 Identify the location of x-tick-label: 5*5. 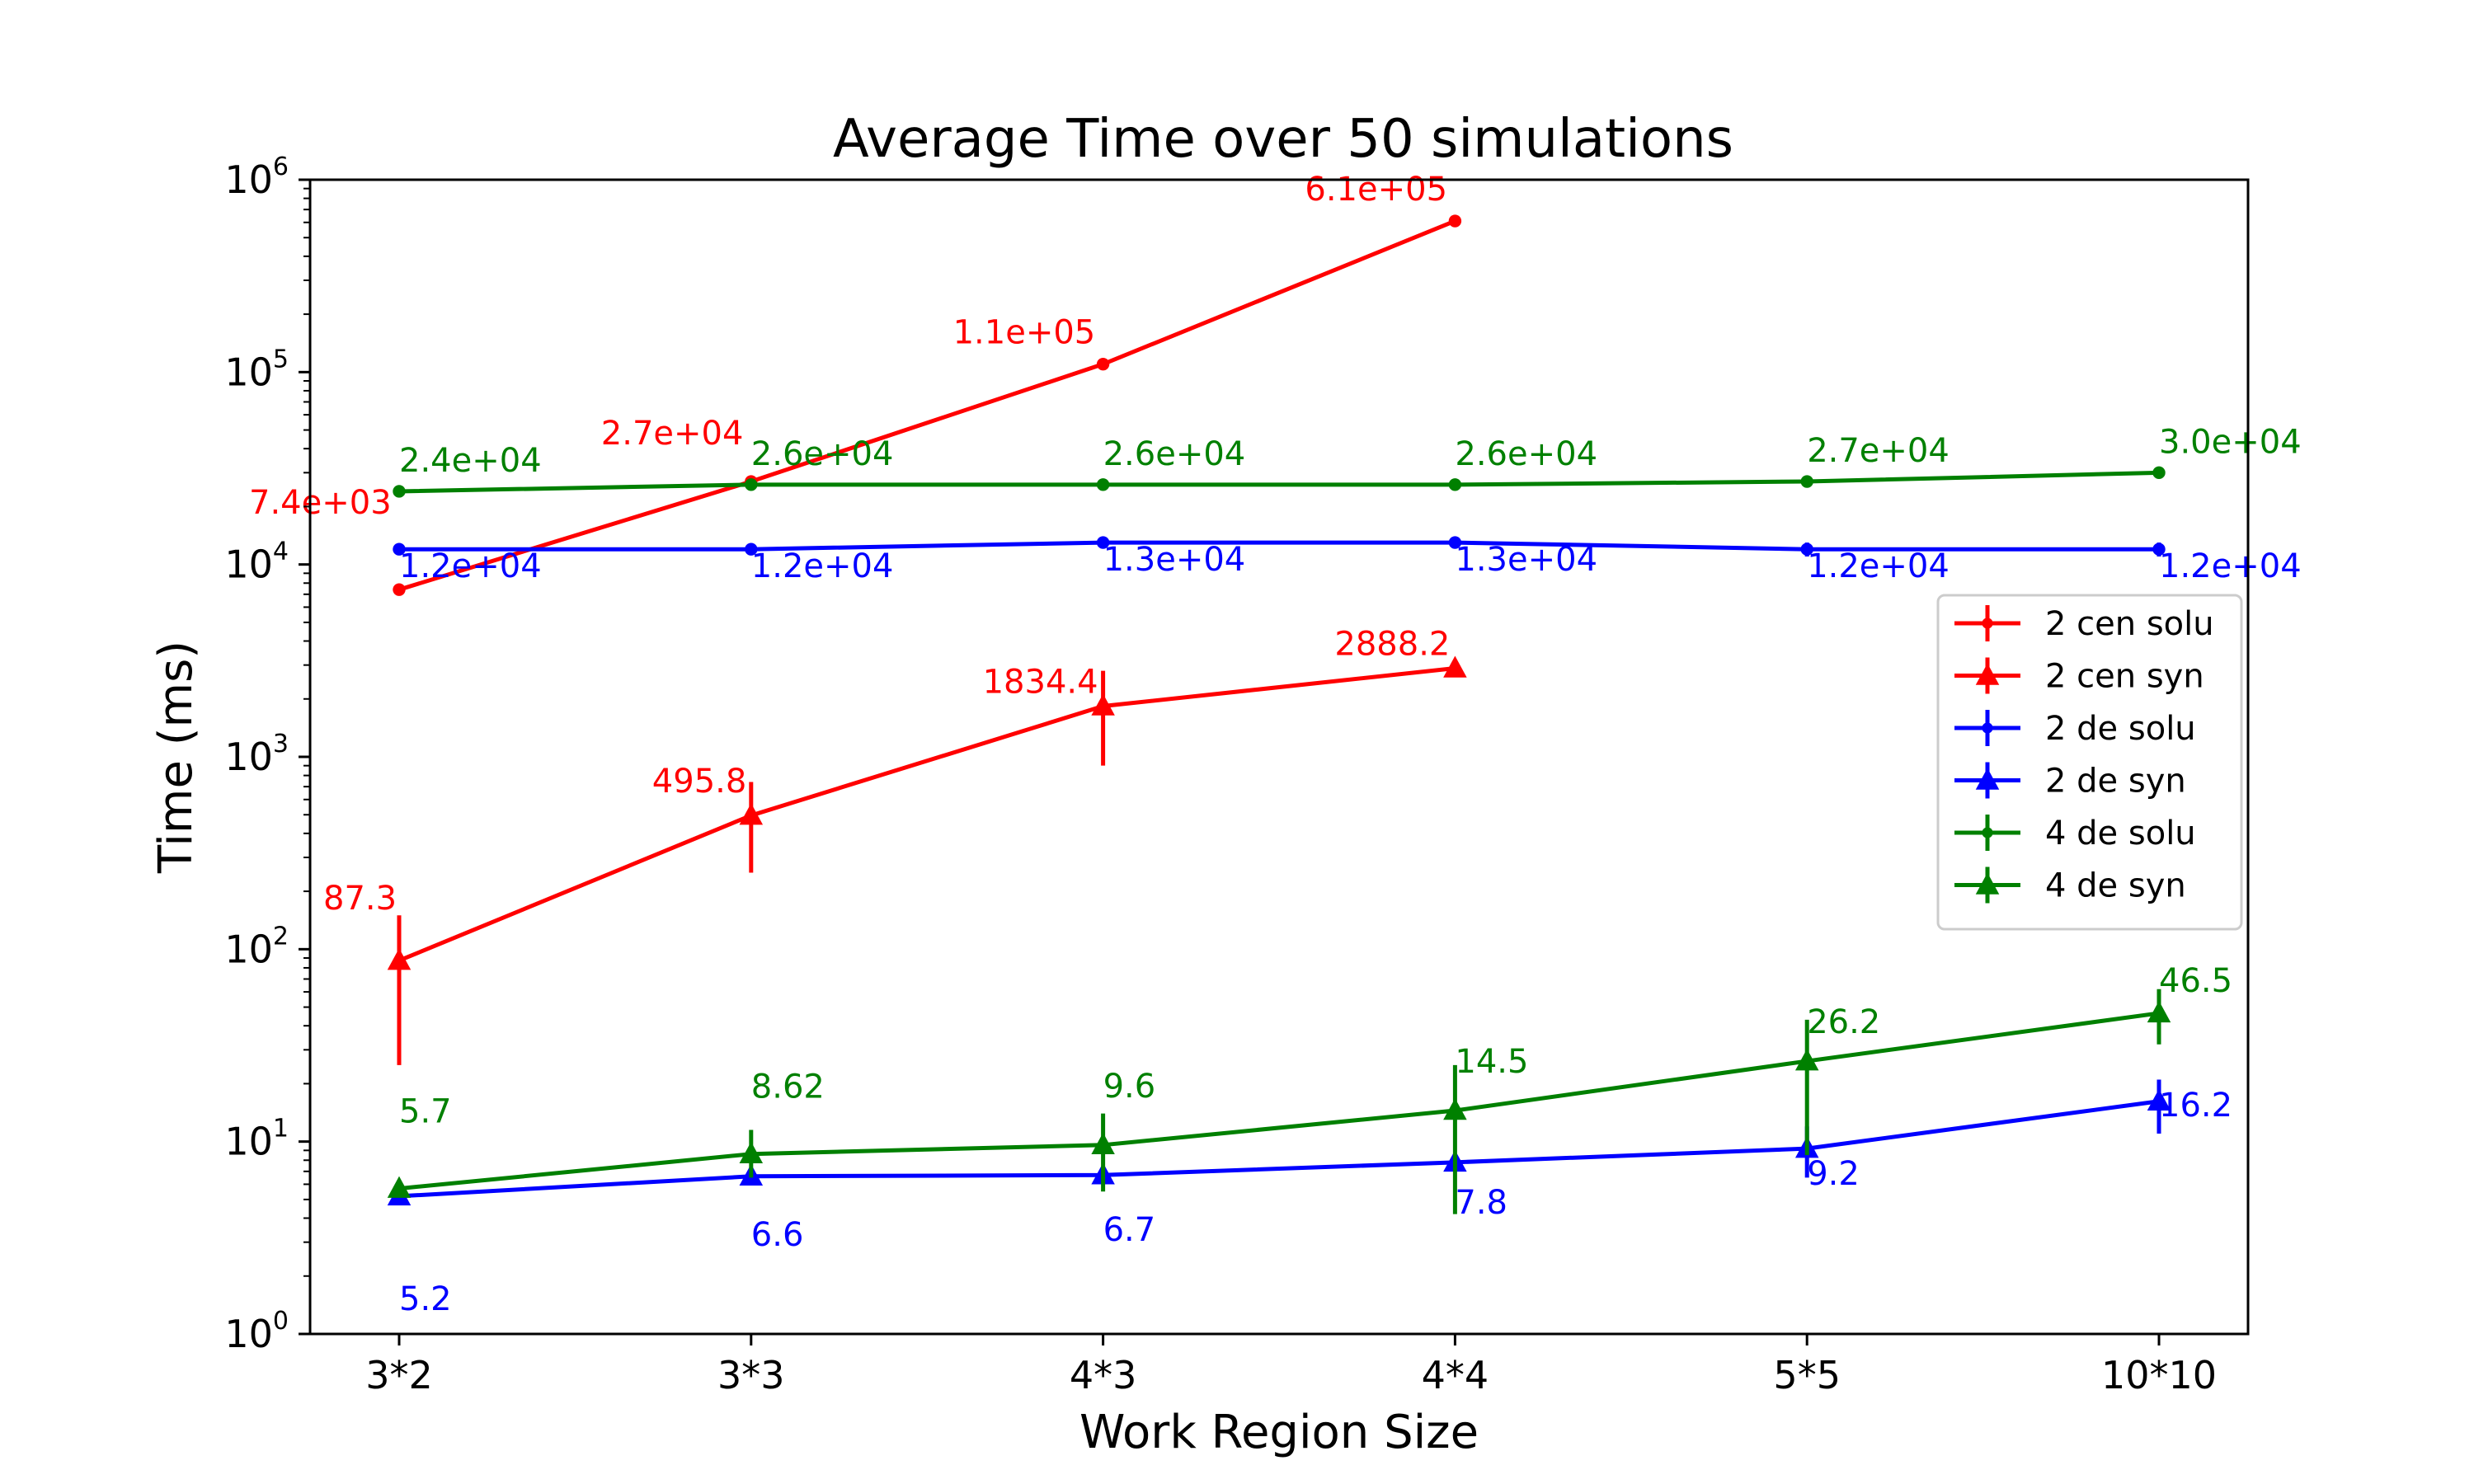
(1807, 1375).